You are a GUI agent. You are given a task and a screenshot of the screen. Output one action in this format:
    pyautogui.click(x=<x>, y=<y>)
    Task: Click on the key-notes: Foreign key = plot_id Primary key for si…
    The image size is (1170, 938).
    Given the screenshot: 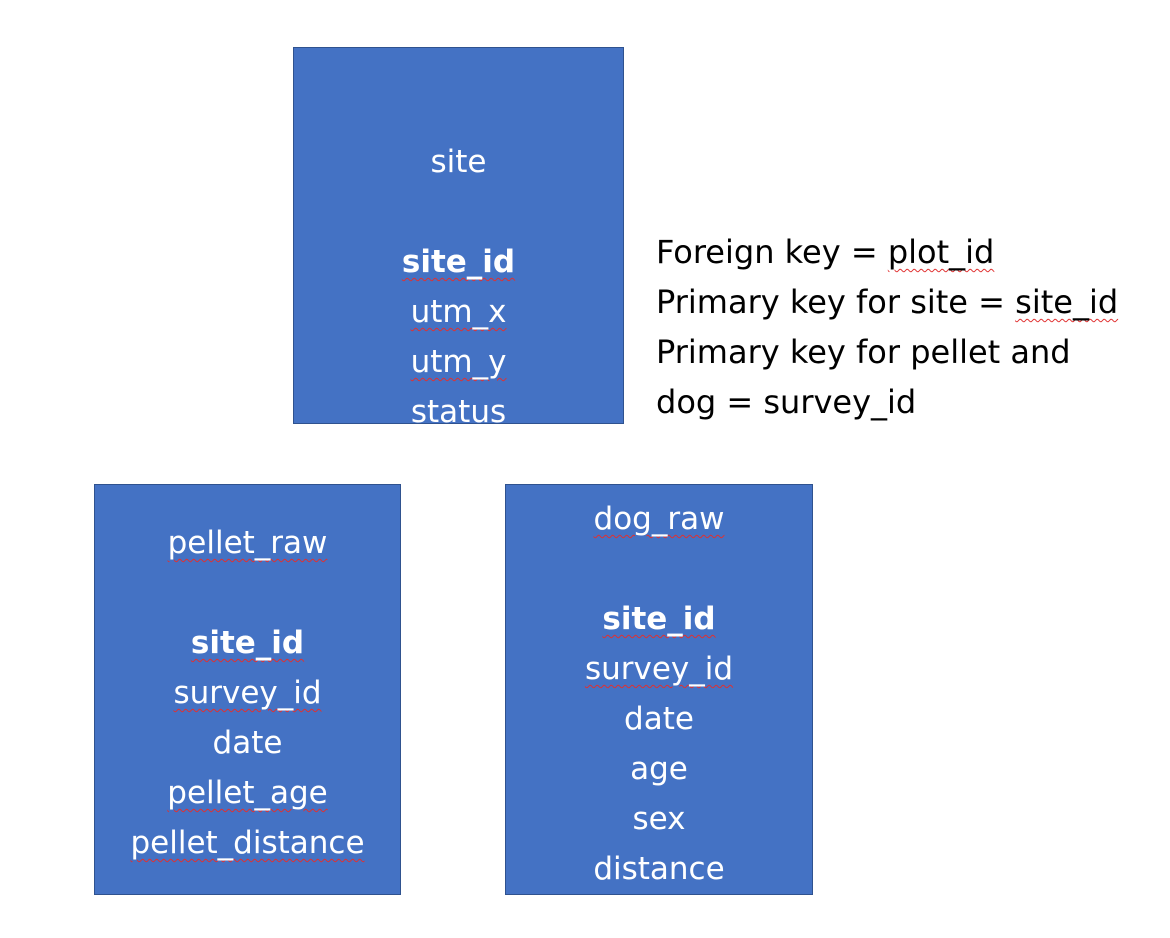 What is the action you would take?
    pyautogui.click(x=887, y=327)
    